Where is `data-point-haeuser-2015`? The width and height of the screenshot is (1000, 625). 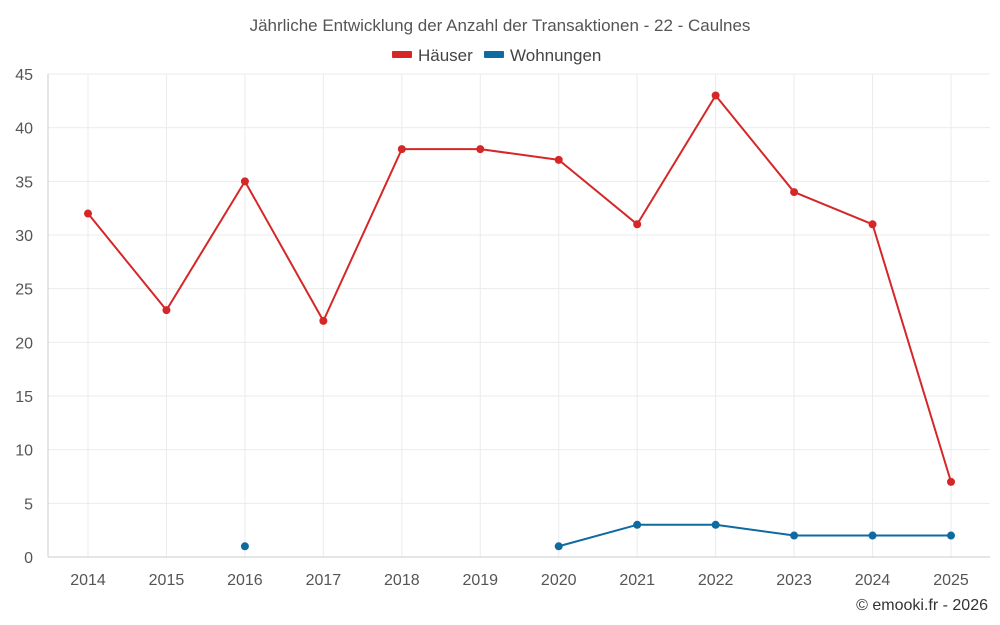
data-point-haeuser-2015 is located at coordinates (166, 310).